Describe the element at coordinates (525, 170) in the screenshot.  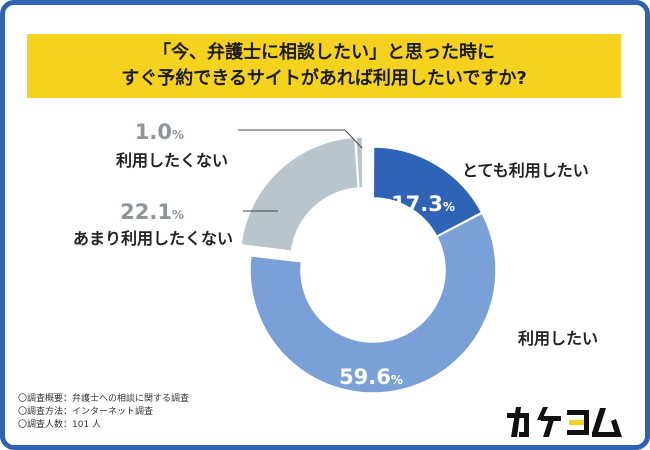
I see `slice-label-very-willing: とても利用したい` at that location.